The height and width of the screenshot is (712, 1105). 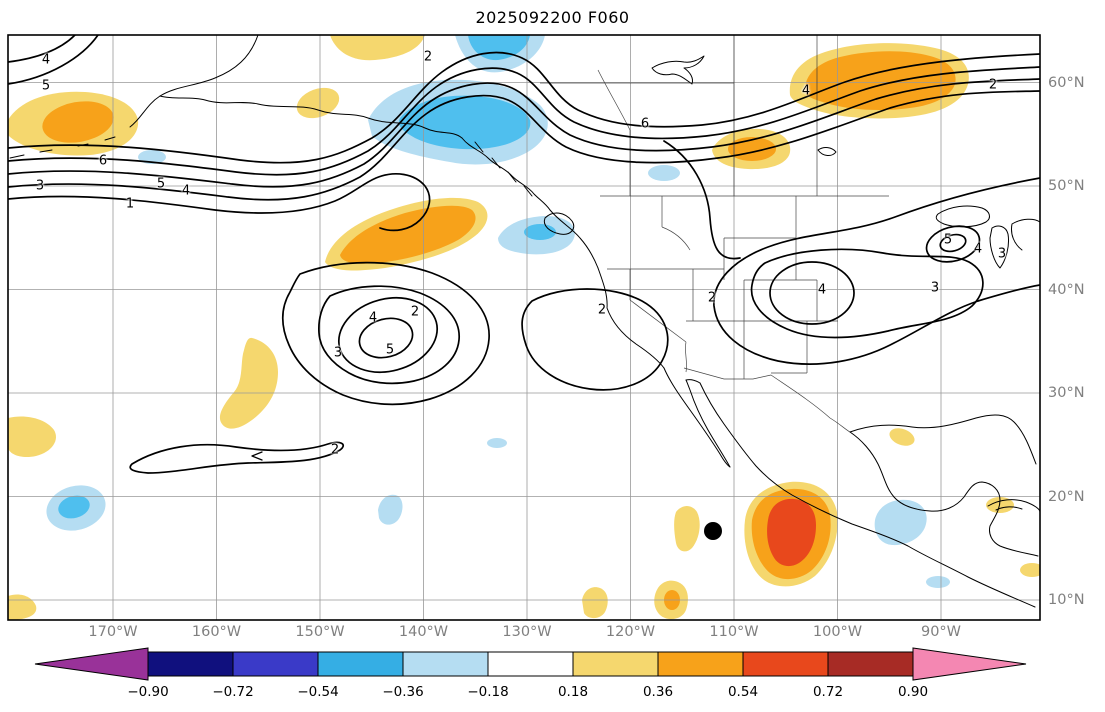 I want to click on colorbar-tick-label: −0.72, so click(x=232, y=692).